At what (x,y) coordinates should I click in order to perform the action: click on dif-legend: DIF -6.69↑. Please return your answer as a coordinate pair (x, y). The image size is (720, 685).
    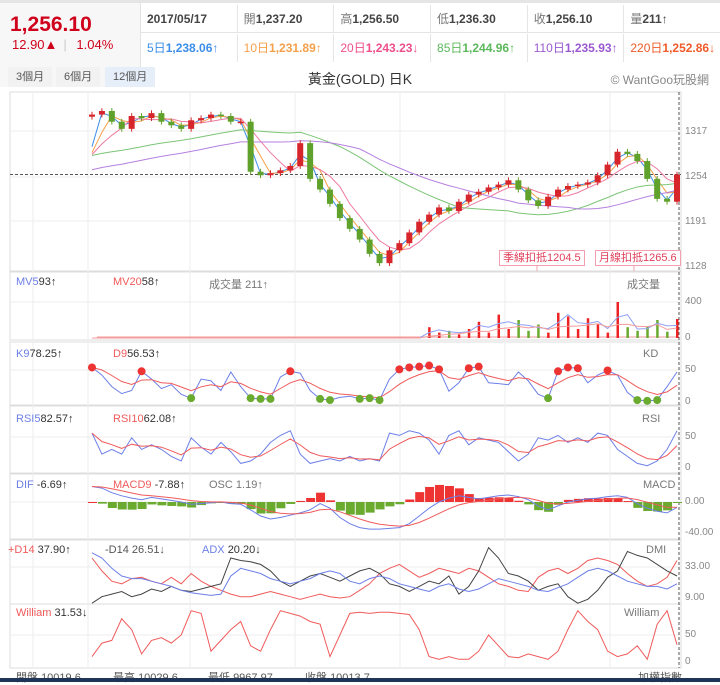
    Looking at the image, I should click on (41, 485).